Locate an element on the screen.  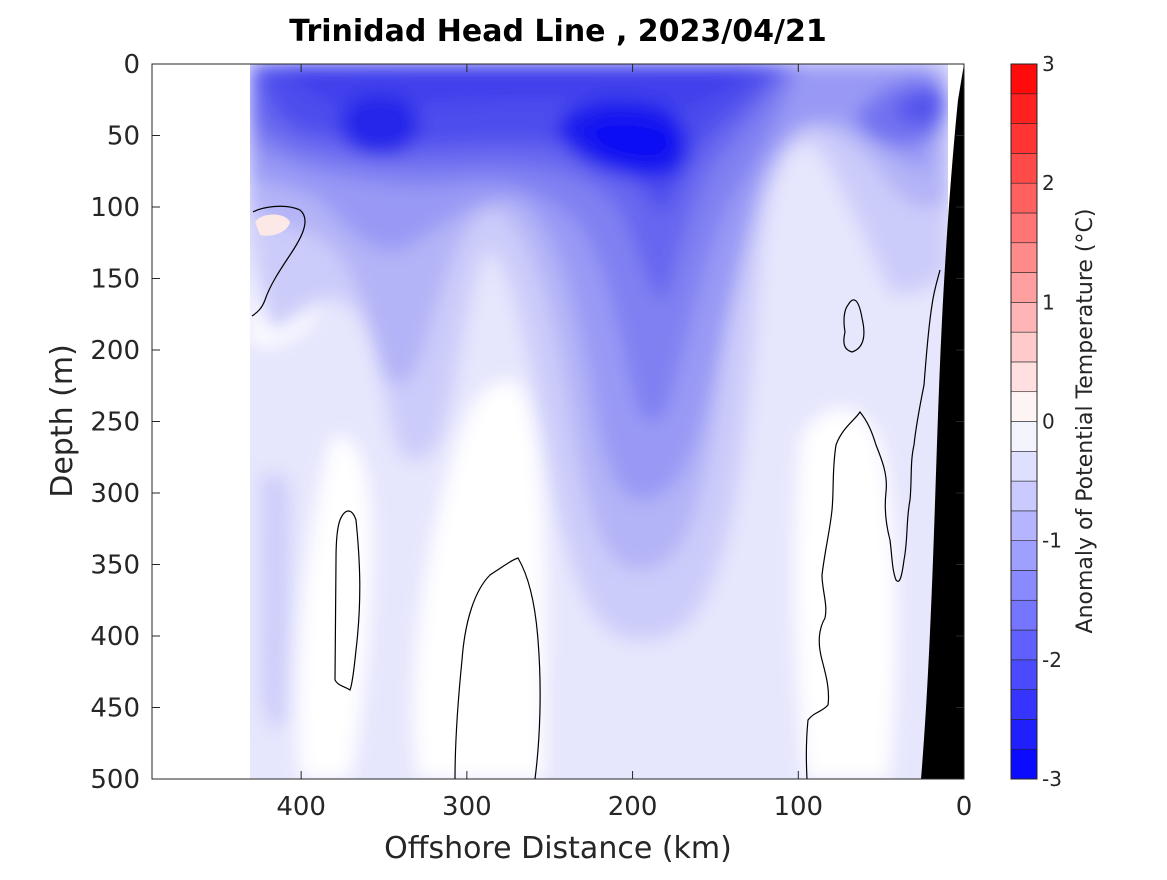
x-tick-label: 300 is located at coordinates (467, 807).